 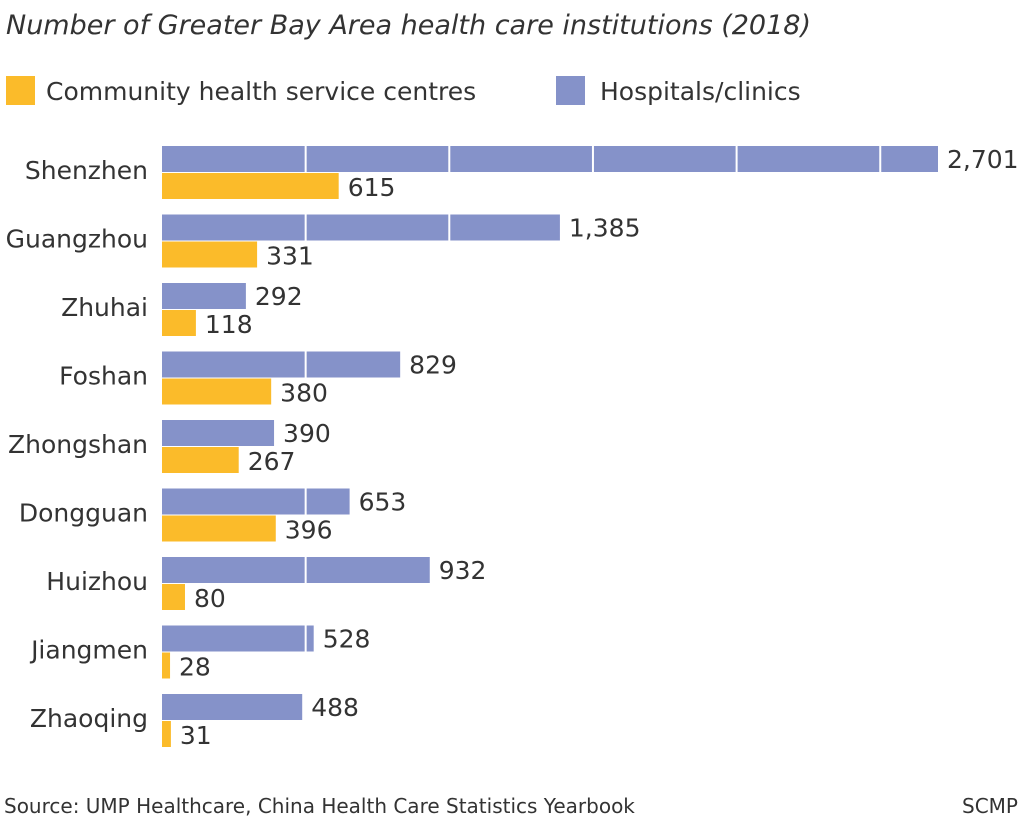 I want to click on category-label-zhongshan: Zhongshan, so click(x=78, y=444).